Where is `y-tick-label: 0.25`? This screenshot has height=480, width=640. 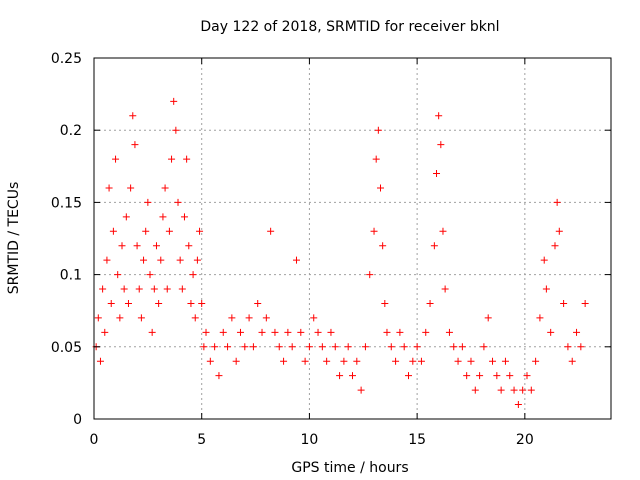
y-tick-label: 0.25 is located at coordinates (66, 59).